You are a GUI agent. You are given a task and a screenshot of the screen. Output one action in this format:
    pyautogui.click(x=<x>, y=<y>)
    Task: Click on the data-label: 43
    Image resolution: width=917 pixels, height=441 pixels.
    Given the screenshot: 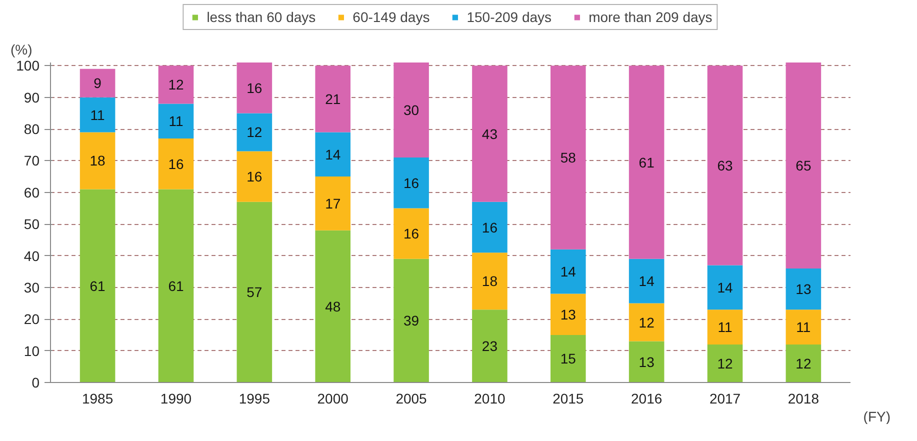 What is the action you would take?
    pyautogui.click(x=490, y=134)
    